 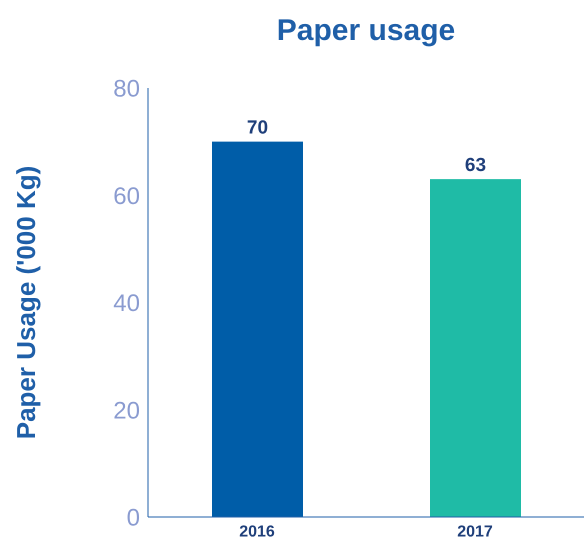 What do you see at coordinates (126, 196) in the screenshot?
I see `y-tick-label: 60` at bounding box center [126, 196].